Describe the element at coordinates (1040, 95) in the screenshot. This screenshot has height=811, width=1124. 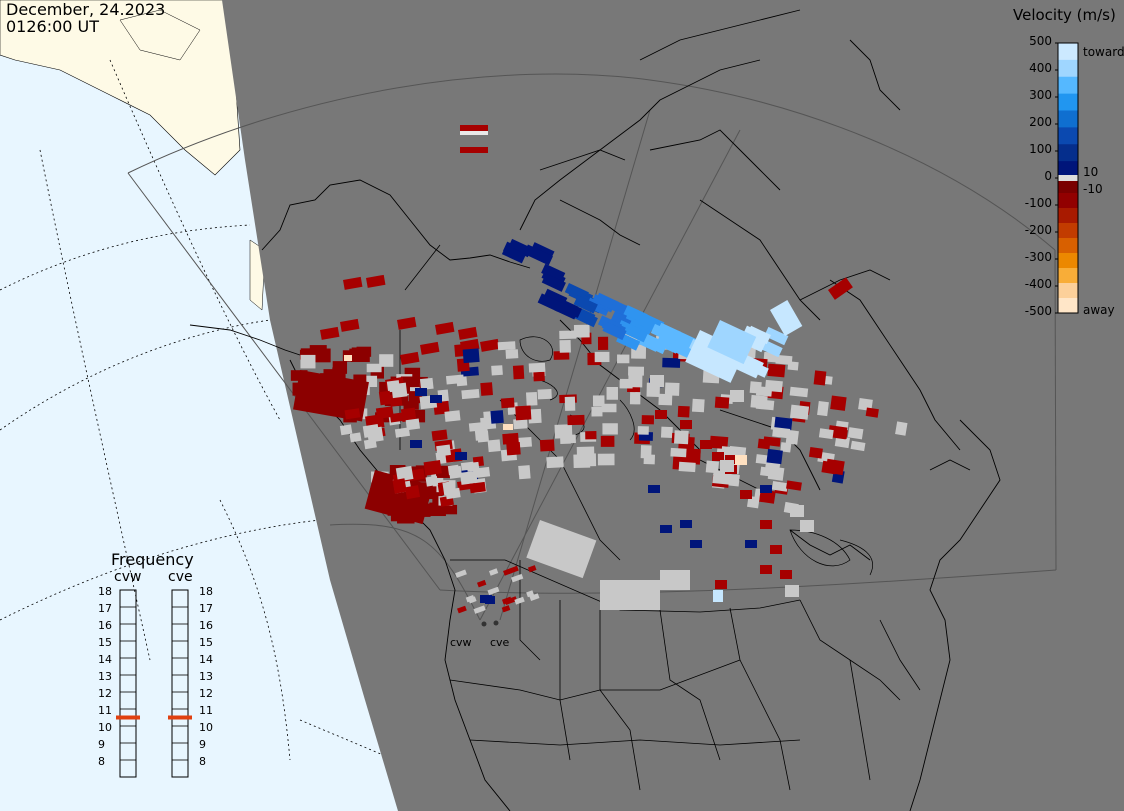
I see `legend-tick-label: 300` at that location.